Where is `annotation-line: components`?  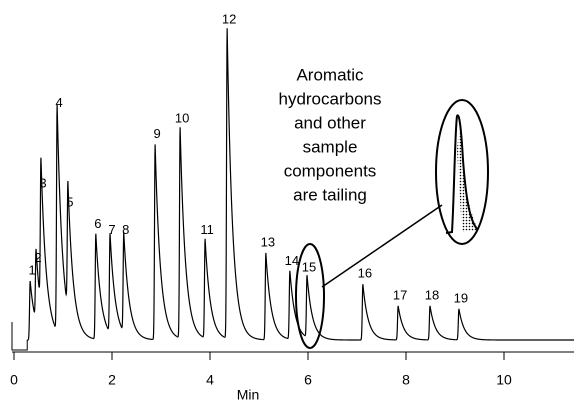
annotation-line: components is located at coordinates (330, 170).